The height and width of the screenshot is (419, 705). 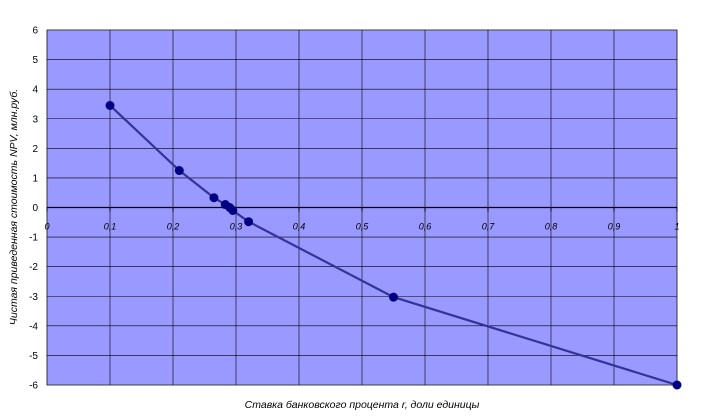 What do you see at coordinates (33, 326) in the screenshot?
I see `y-tick-label: -4` at bounding box center [33, 326].